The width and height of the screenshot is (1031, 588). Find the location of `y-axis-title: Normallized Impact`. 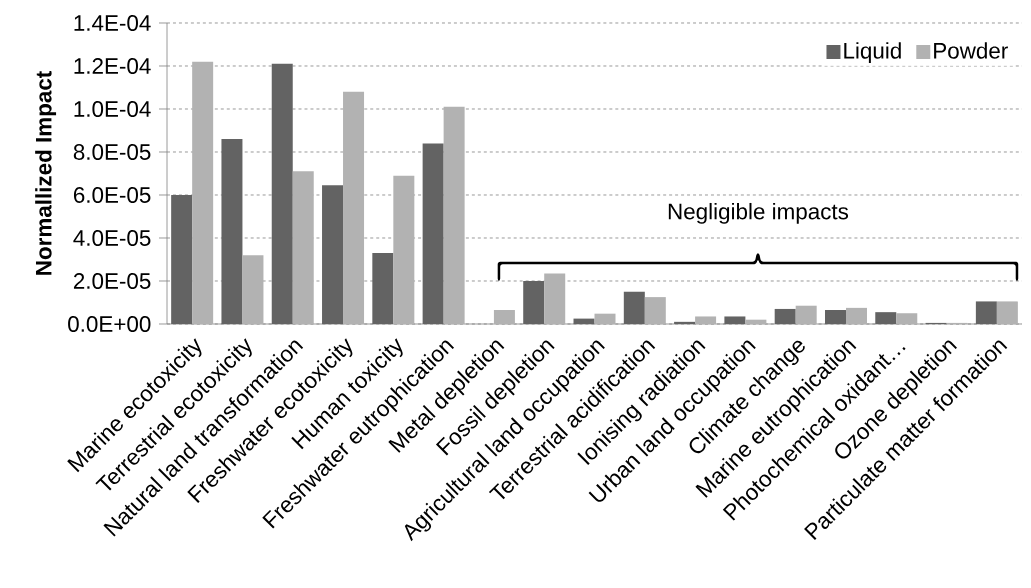

y-axis-title: Normallized Impact is located at coordinates (46, 173).